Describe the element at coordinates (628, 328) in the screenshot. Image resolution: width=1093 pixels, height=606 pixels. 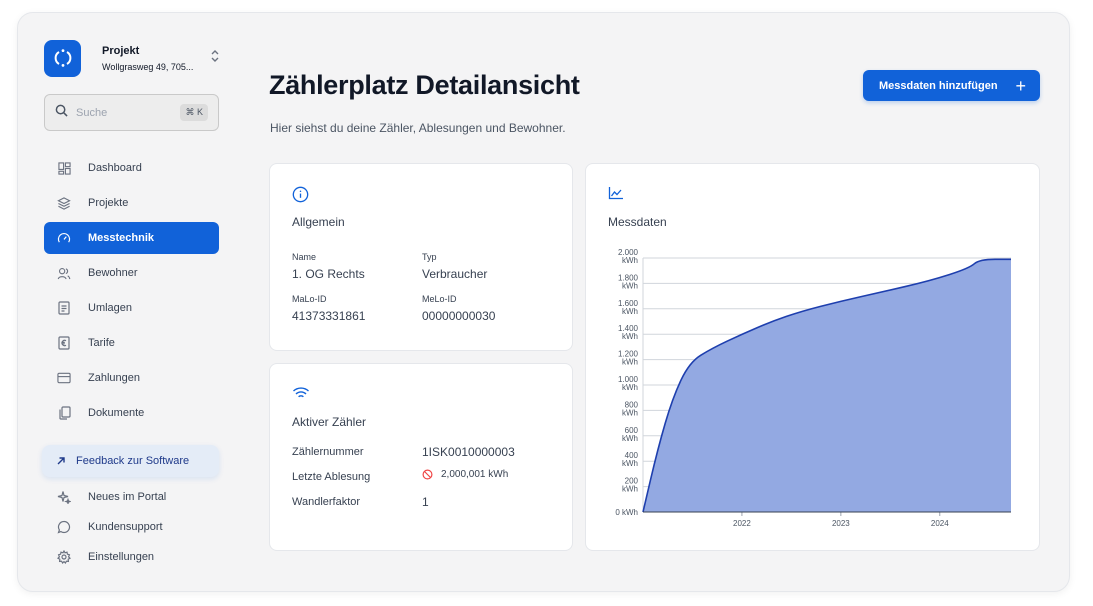
I see `y-tick-label: 1.400` at that location.